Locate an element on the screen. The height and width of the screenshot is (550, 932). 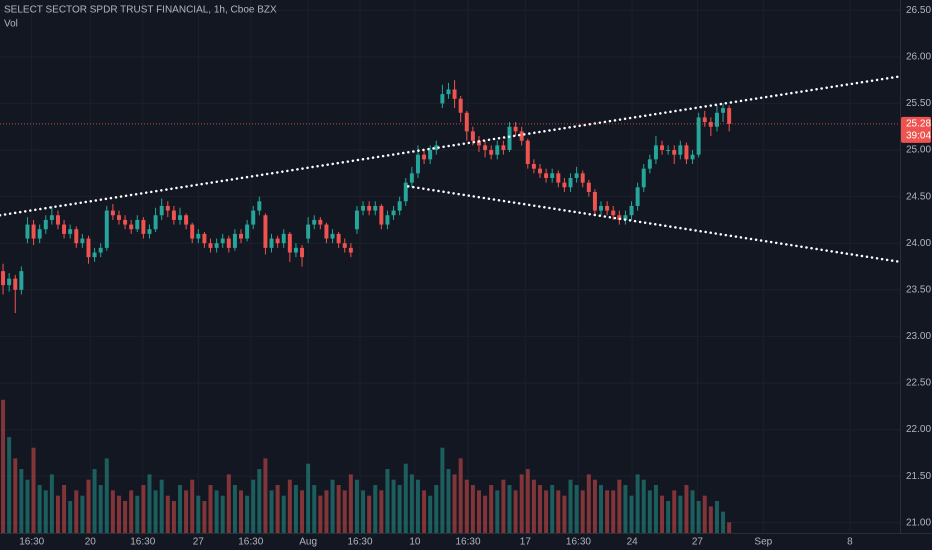
x-tick-label: Sep is located at coordinates (763, 542).